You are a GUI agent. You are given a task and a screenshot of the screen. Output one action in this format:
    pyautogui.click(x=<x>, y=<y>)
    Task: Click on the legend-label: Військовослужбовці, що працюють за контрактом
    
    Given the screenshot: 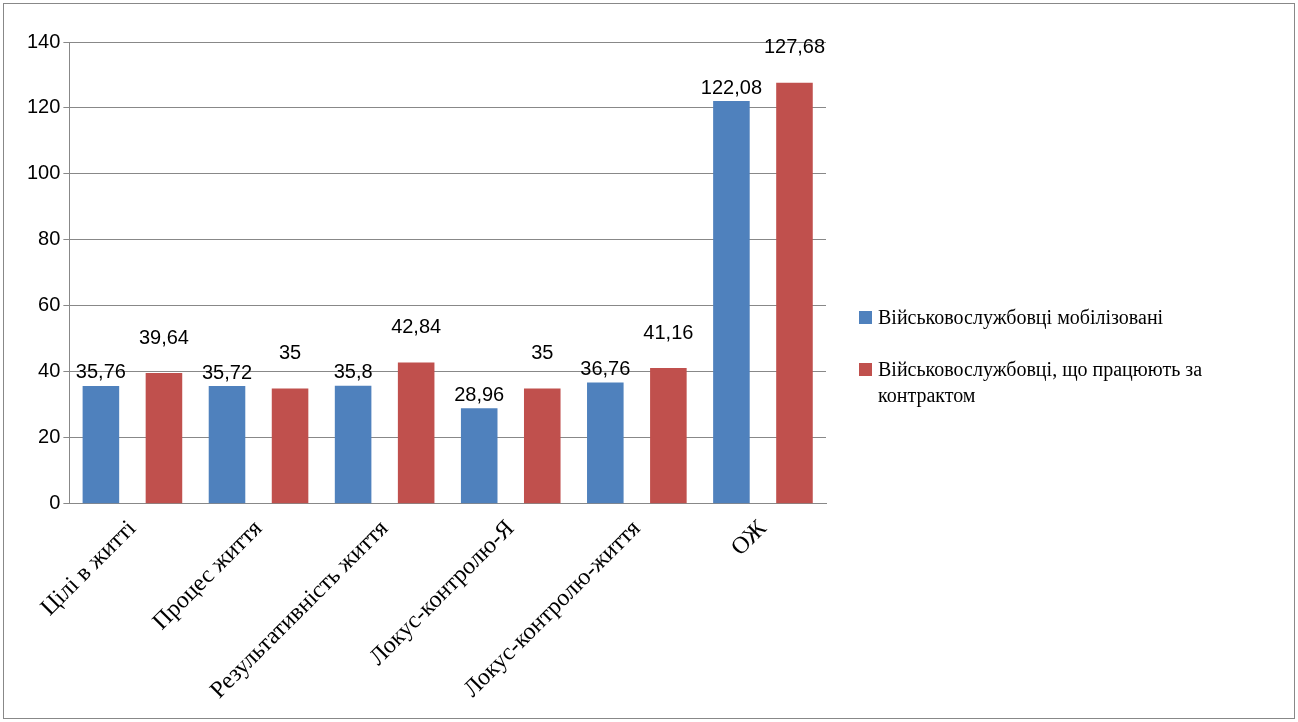 What is the action you would take?
    pyautogui.click(x=1041, y=382)
    